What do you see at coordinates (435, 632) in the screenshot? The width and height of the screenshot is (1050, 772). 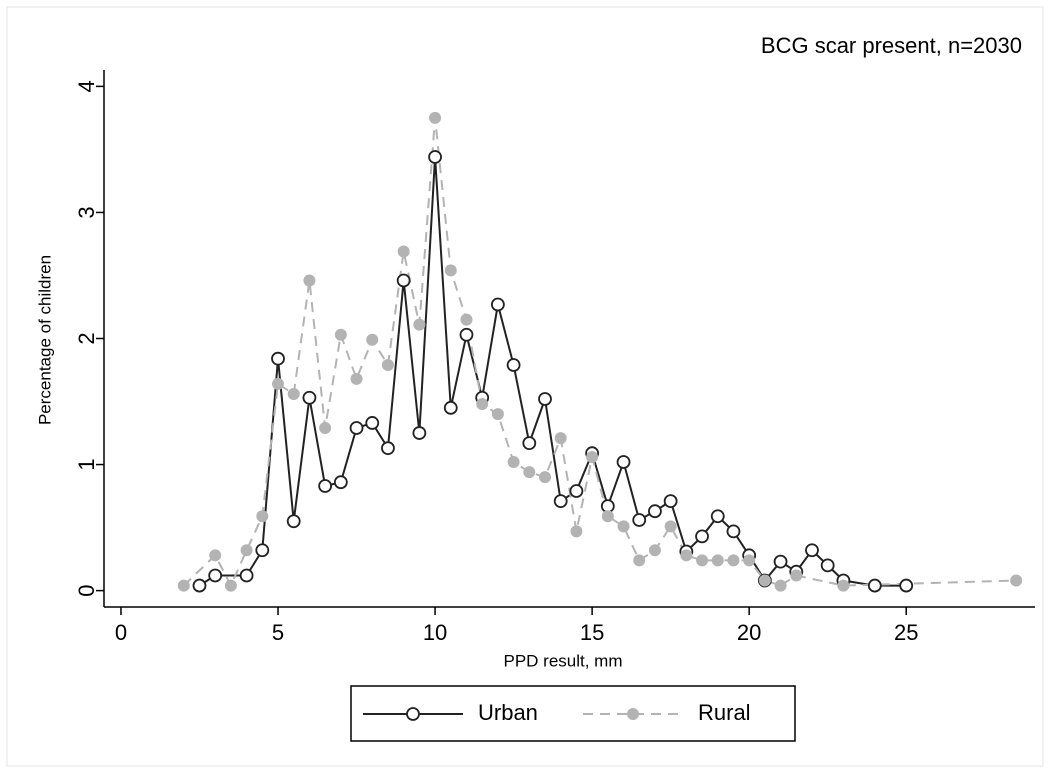 I see `x-tick-label: 10` at bounding box center [435, 632].